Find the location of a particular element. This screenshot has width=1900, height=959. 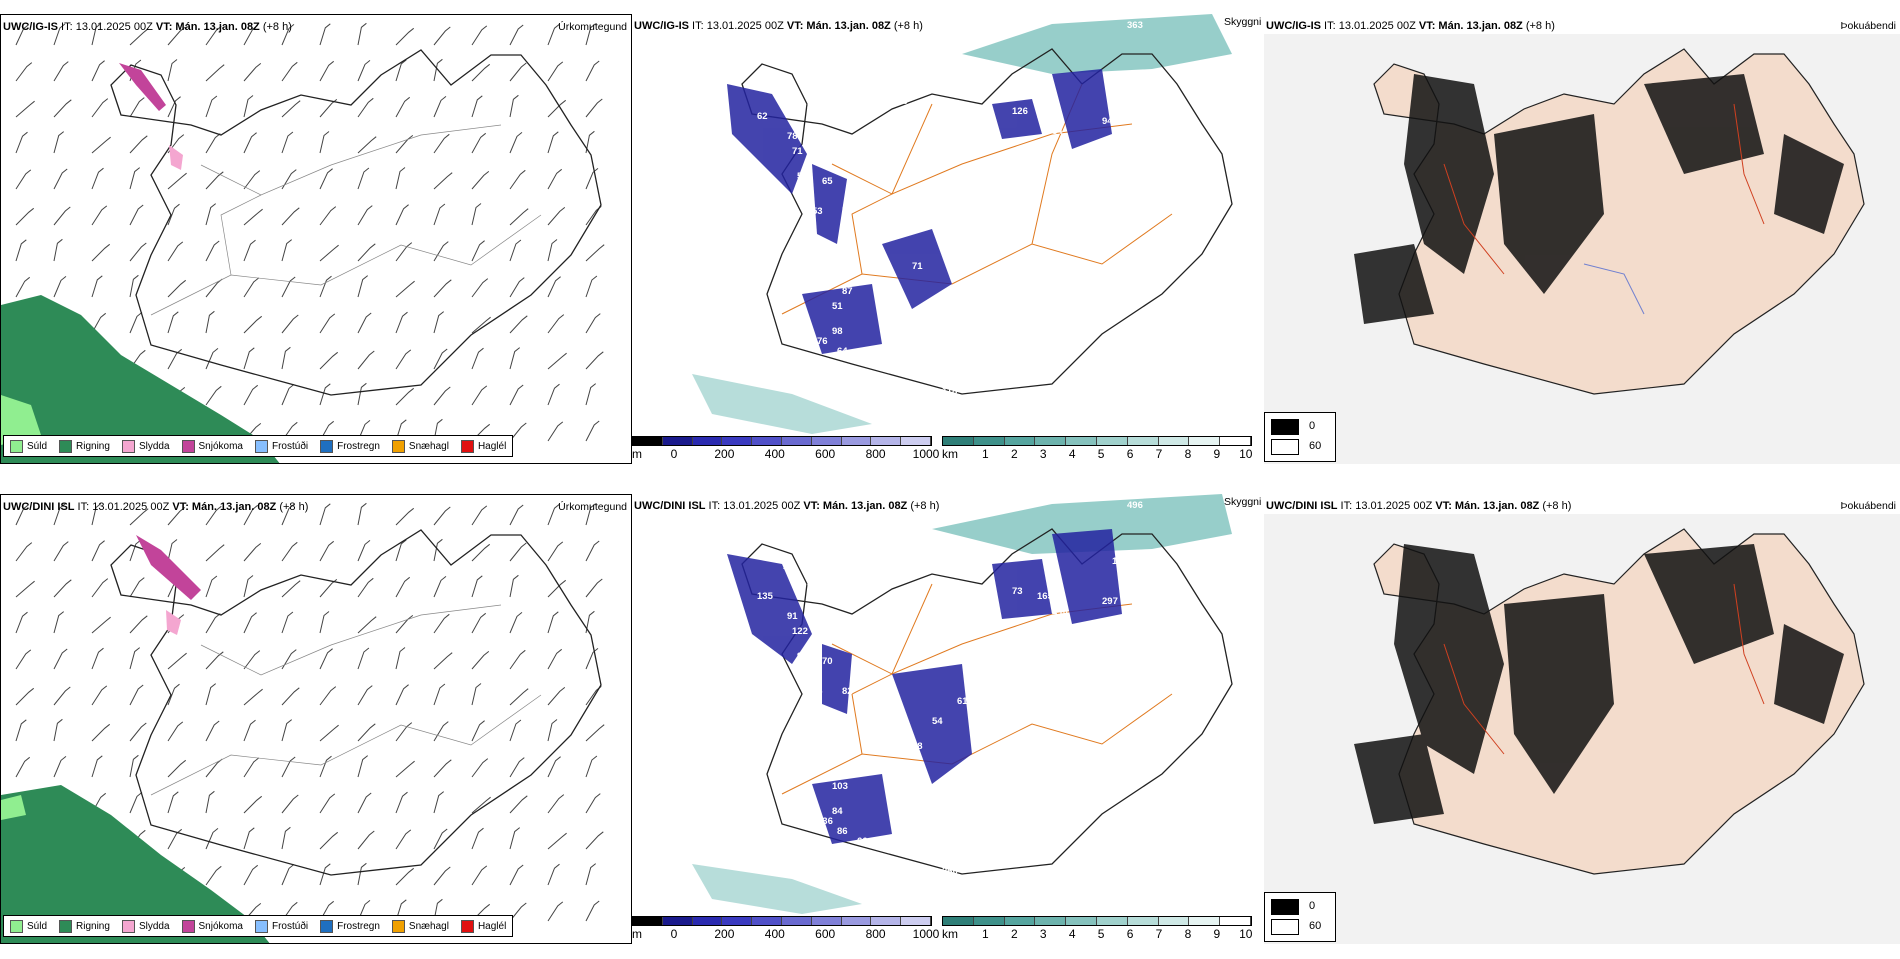

colorbar-tick-label: 3 is located at coordinates (1043, 934).